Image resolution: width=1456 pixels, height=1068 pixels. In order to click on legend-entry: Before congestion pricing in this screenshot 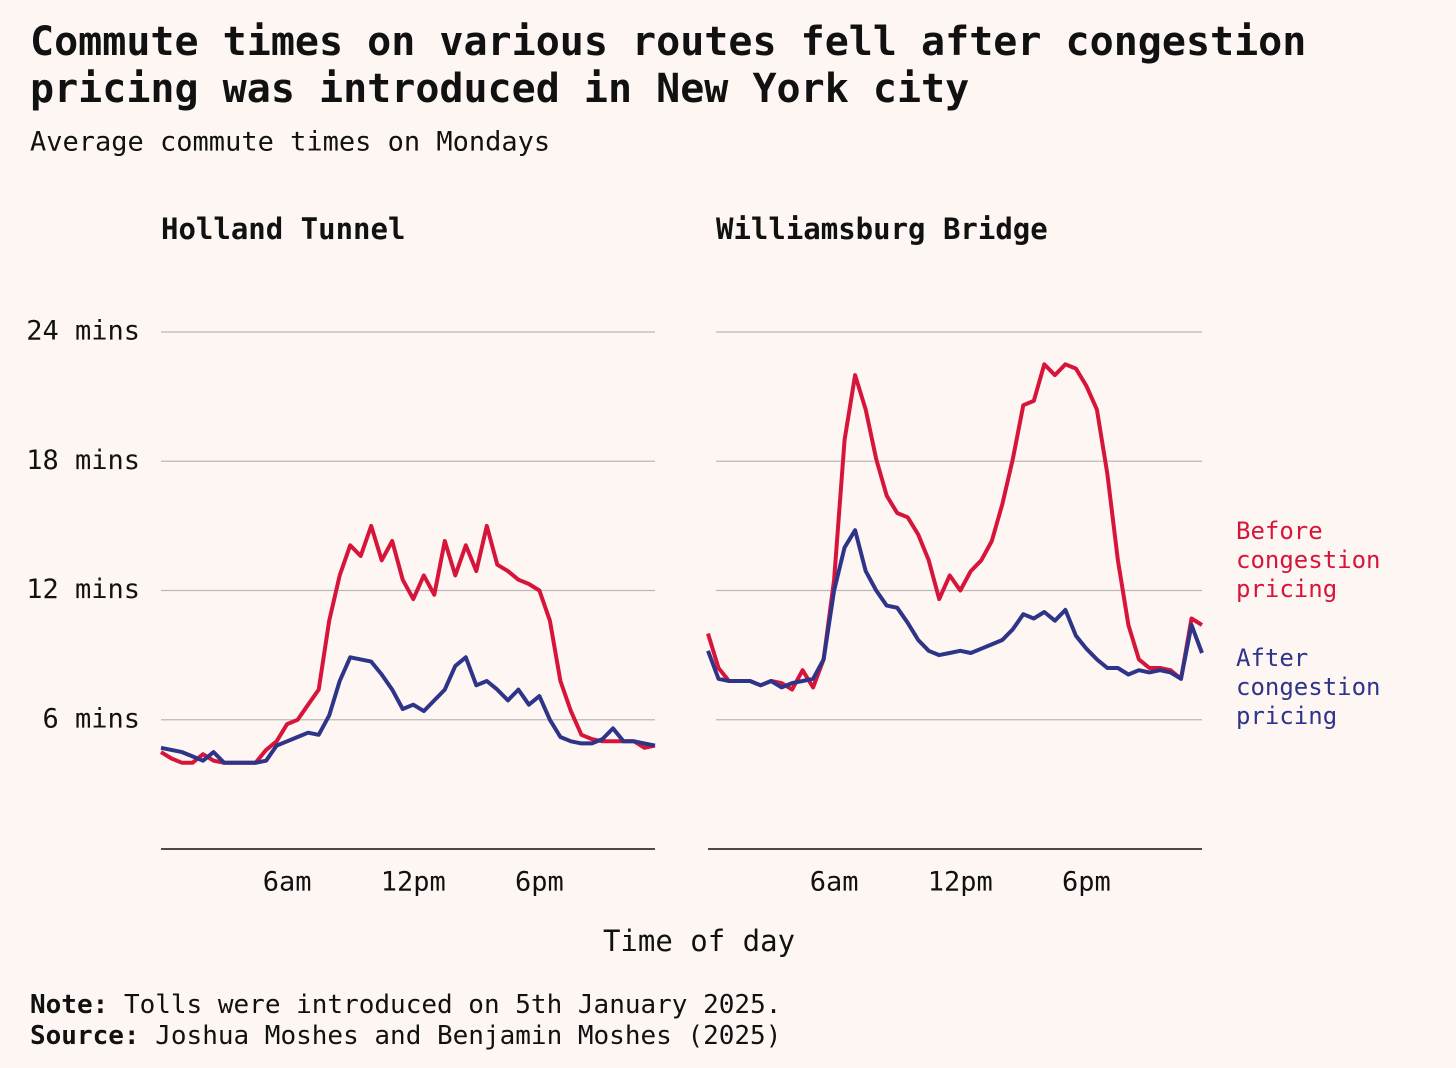, I will do `click(1308, 560)`.